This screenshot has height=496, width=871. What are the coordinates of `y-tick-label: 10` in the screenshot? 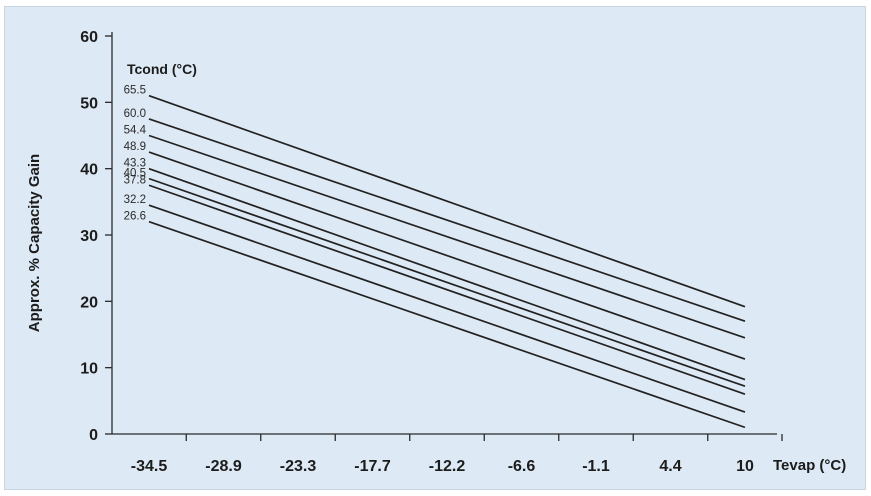 It's located at (89, 369).